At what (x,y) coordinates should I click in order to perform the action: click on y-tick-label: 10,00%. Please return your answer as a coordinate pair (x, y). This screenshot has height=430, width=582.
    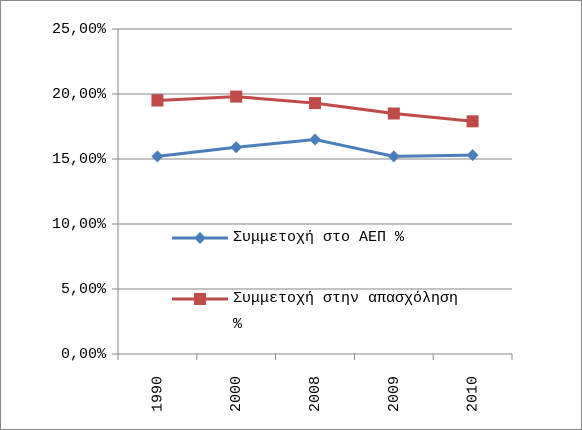
    Looking at the image, I should click on (79, 224).